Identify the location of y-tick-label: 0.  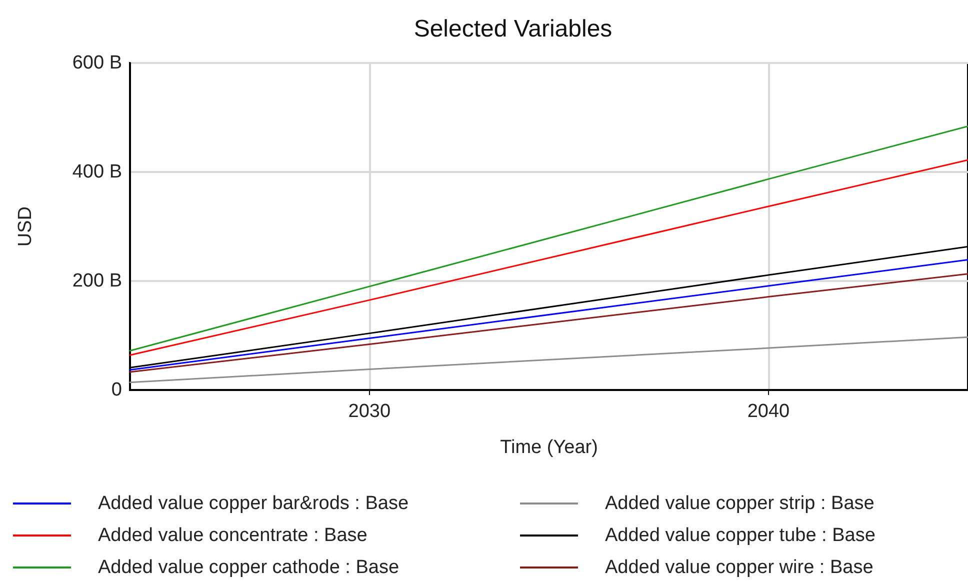
(116, 390).